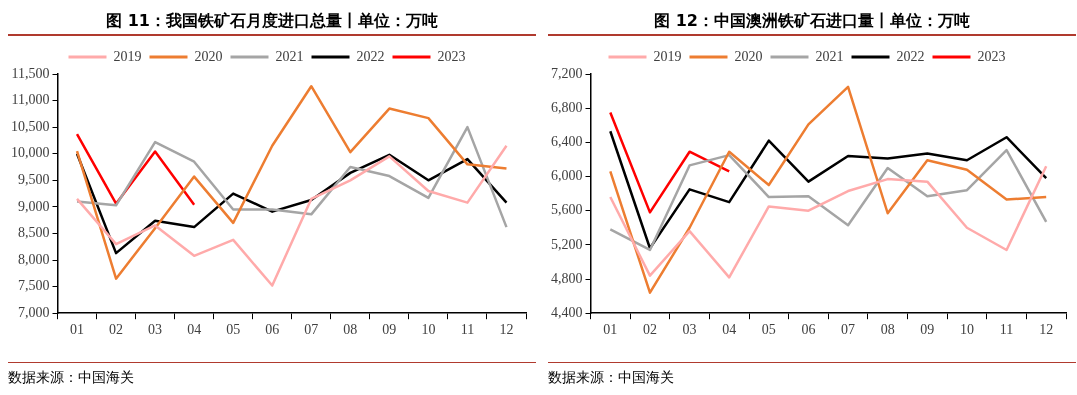 The height and width of the screenshot is (395, 1077). Describe the element at coordinates (30, 100) in the screenshot. I see `y-tick-label: 11,000` at that location.